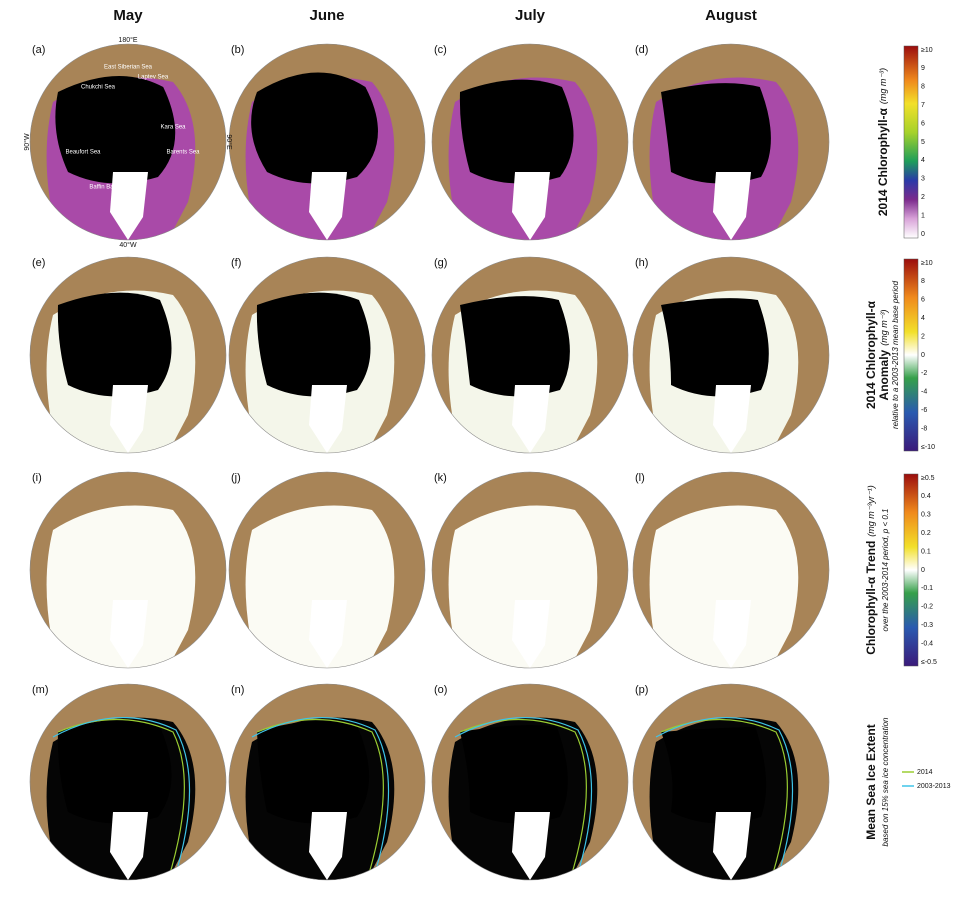  What do you see at coordinates (927, 588) in the screenshot?
I see `colorbar-tick-label: -0.1` at bounding box center [927, 588].